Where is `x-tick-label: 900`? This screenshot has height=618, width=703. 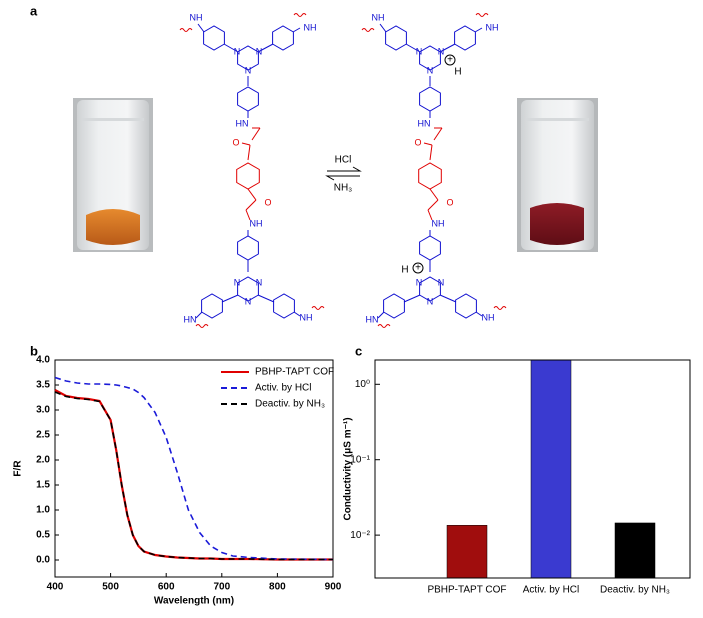 x-tick-label: 900 is located at coordinates (333, 587).